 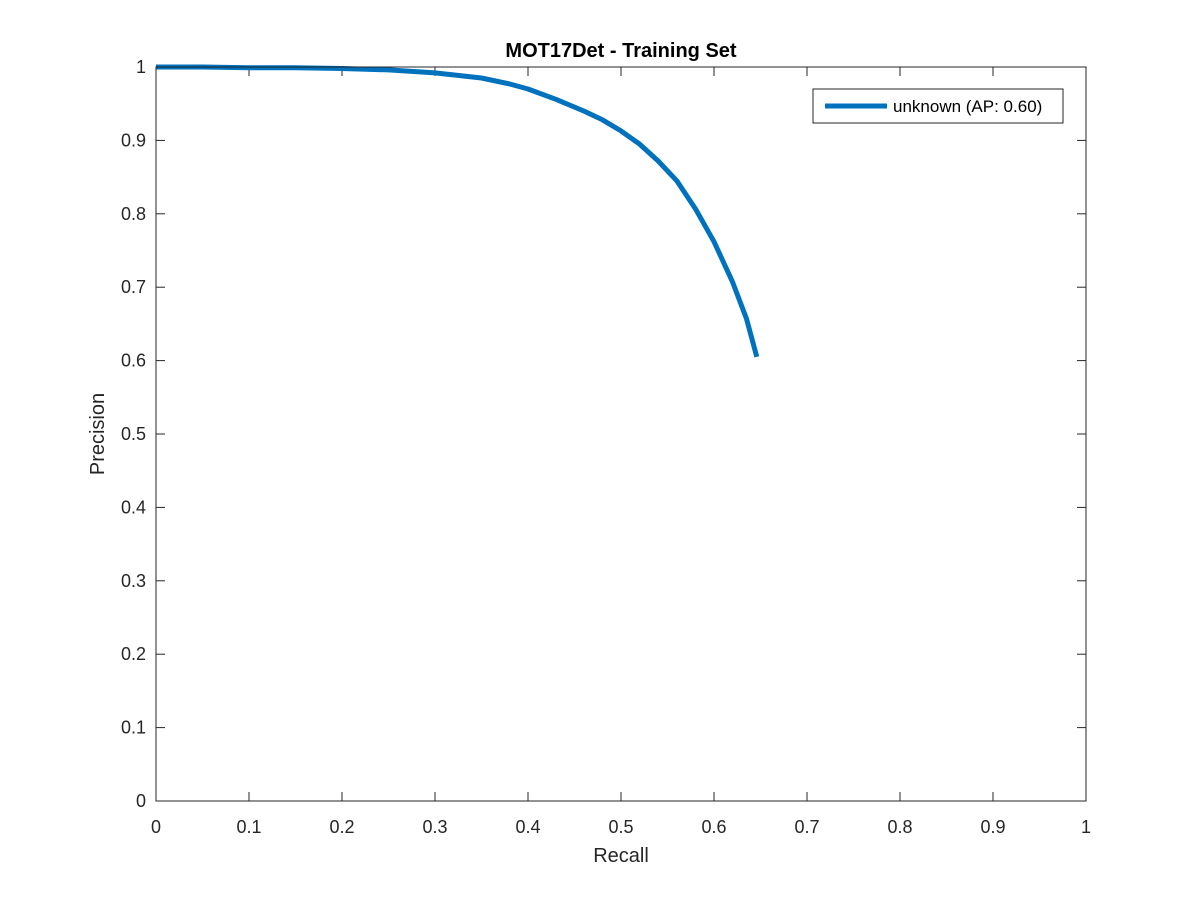 I want to click on y-axis-label: Precision, so click(x=98, y=434).